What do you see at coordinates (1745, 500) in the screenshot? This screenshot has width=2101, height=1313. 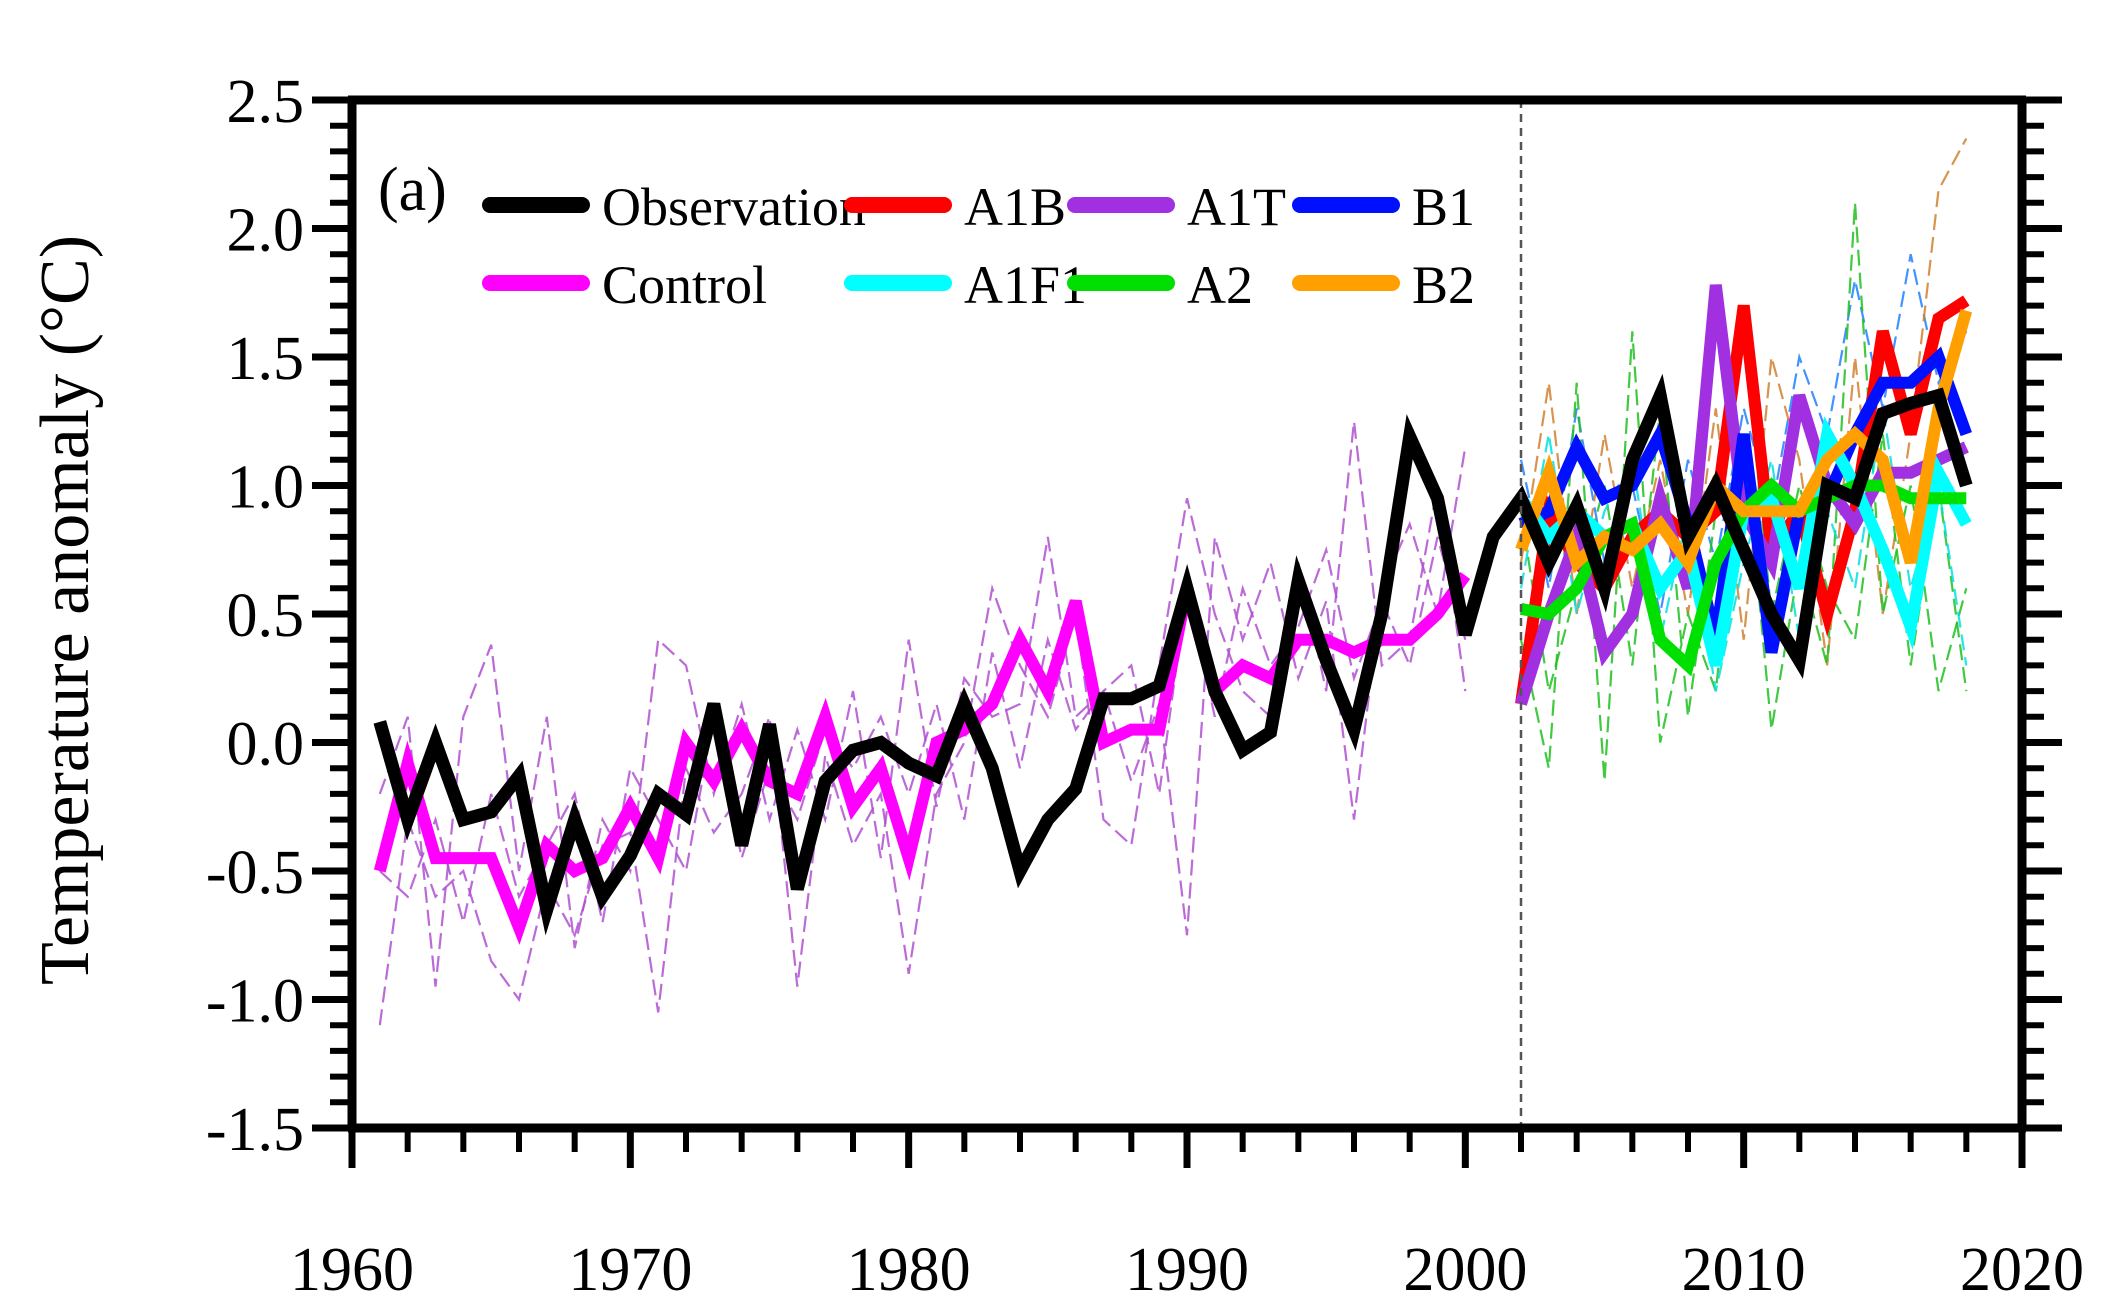 I see `series-line-b1` at bounding box center [1745, 500].